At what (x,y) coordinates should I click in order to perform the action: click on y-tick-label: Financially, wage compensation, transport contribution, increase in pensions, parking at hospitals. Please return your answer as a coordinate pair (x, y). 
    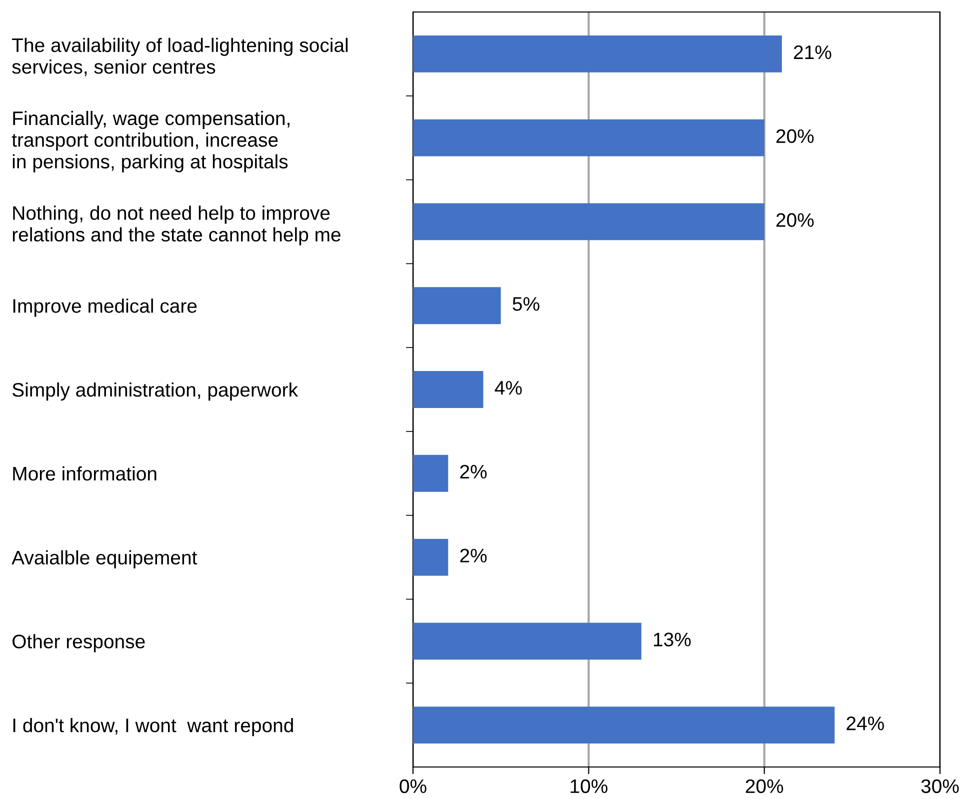
    Looking at the image, I should click on (151, 141).